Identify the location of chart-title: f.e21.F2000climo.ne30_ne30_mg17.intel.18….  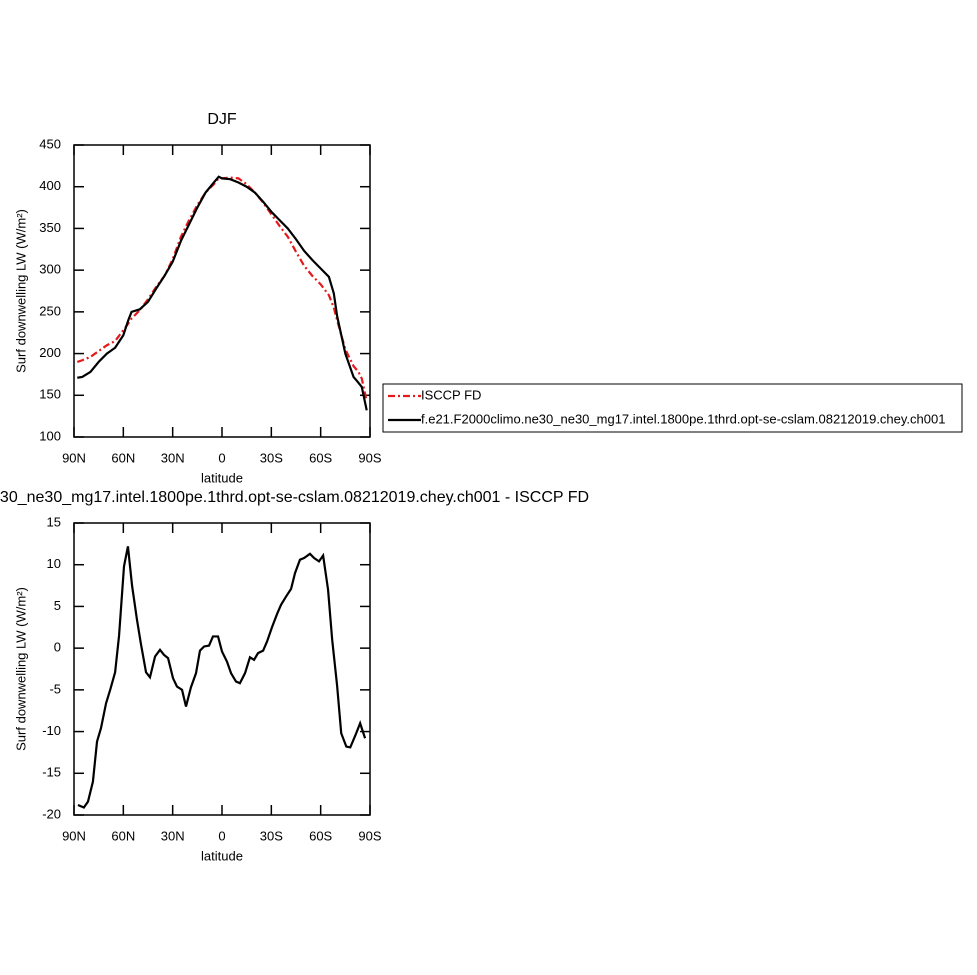
(294, 497).